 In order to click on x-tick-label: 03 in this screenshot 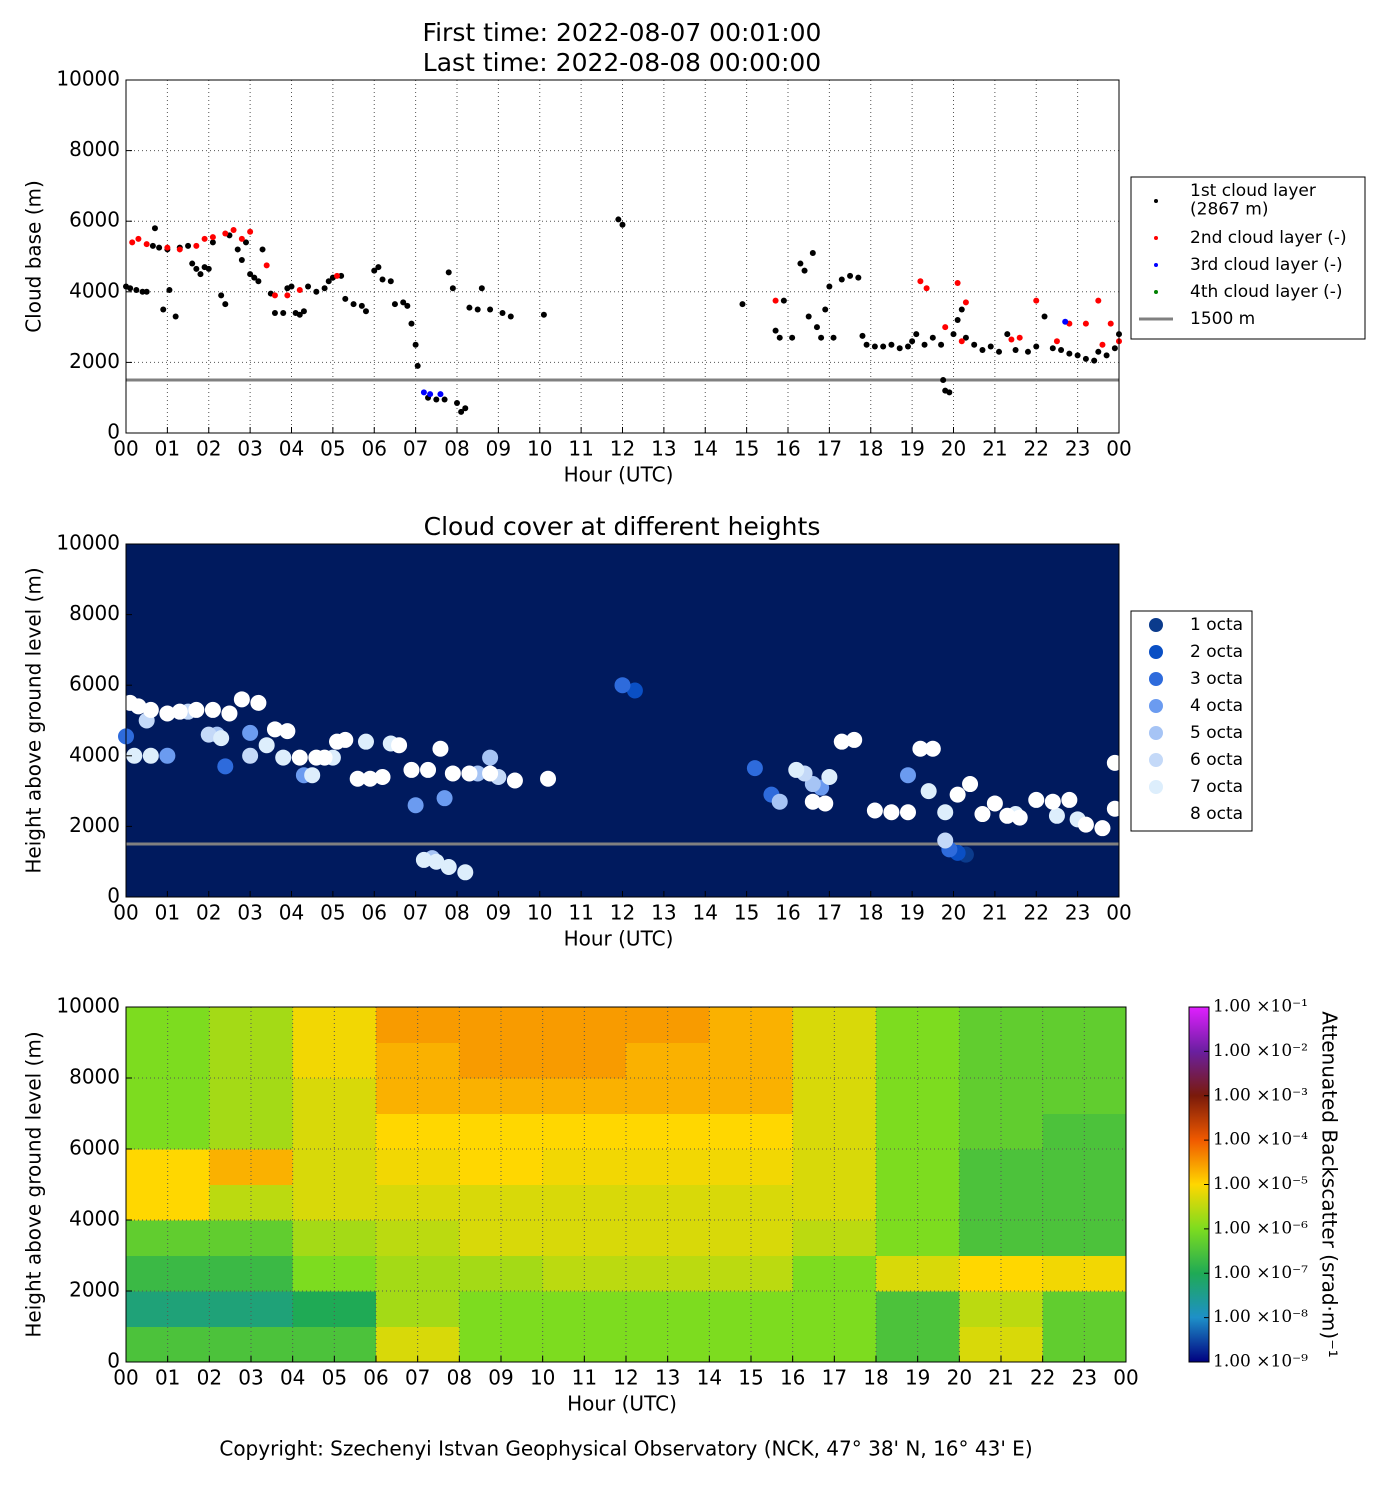, I will do `click(250, 1378)`.